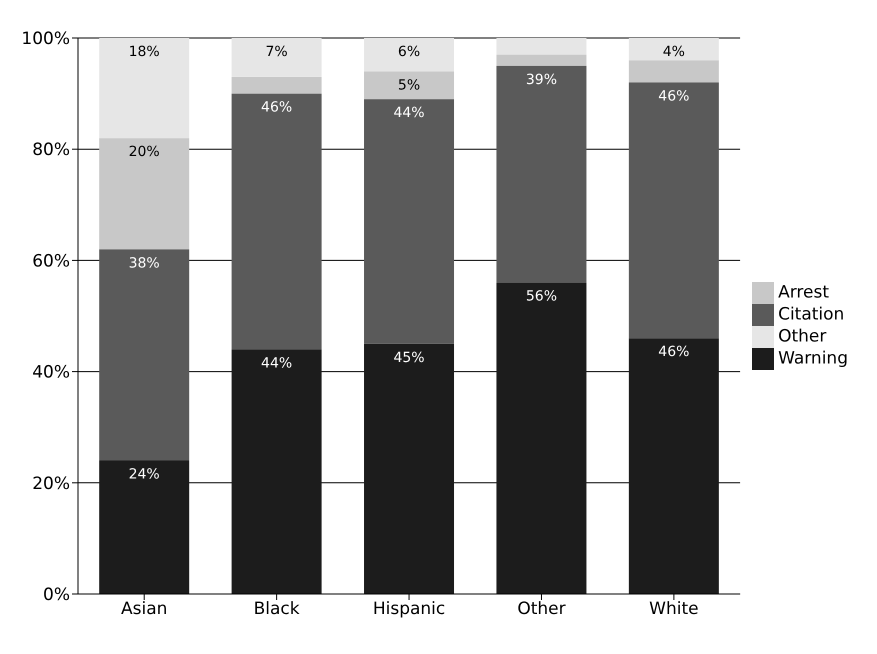 The height and width of the screenshot is (654, 877). What do you see at coordinates (144, 52) in the screenshot?
I see `data-label: 18%` at bounding box center [144, 52].